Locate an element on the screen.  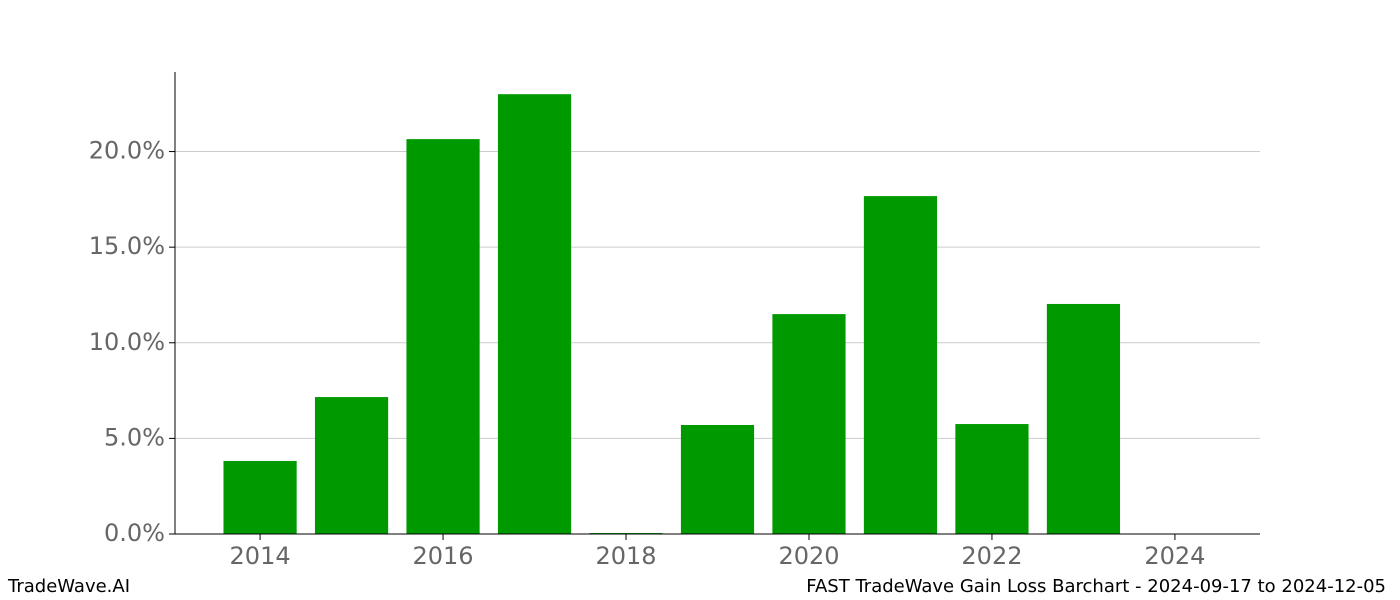
source-label: TradeWave.AI is located at coordinates (68, 586).